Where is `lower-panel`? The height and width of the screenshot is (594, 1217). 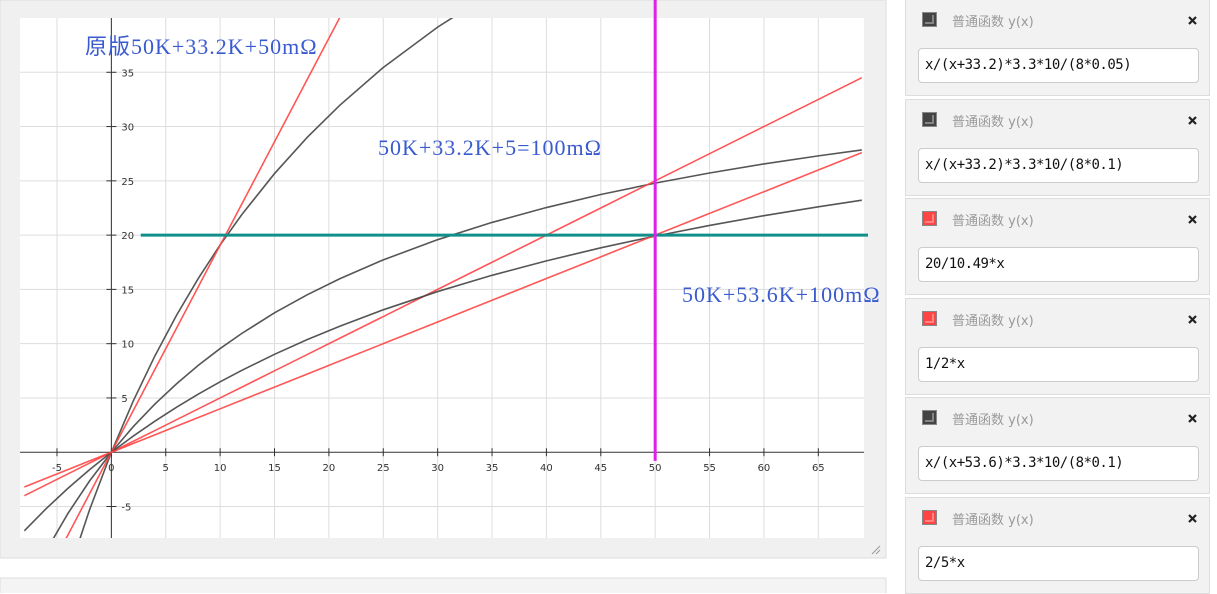 lower-panel is located at coordinates (443, 585).